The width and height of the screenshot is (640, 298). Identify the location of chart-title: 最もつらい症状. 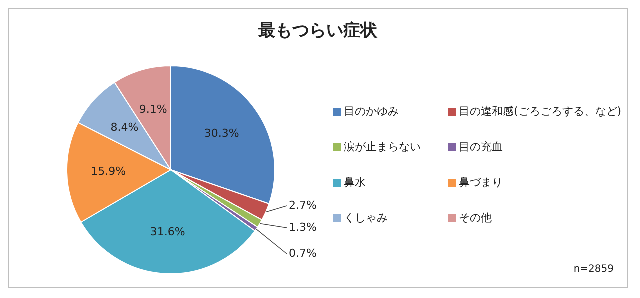
(318, 31).